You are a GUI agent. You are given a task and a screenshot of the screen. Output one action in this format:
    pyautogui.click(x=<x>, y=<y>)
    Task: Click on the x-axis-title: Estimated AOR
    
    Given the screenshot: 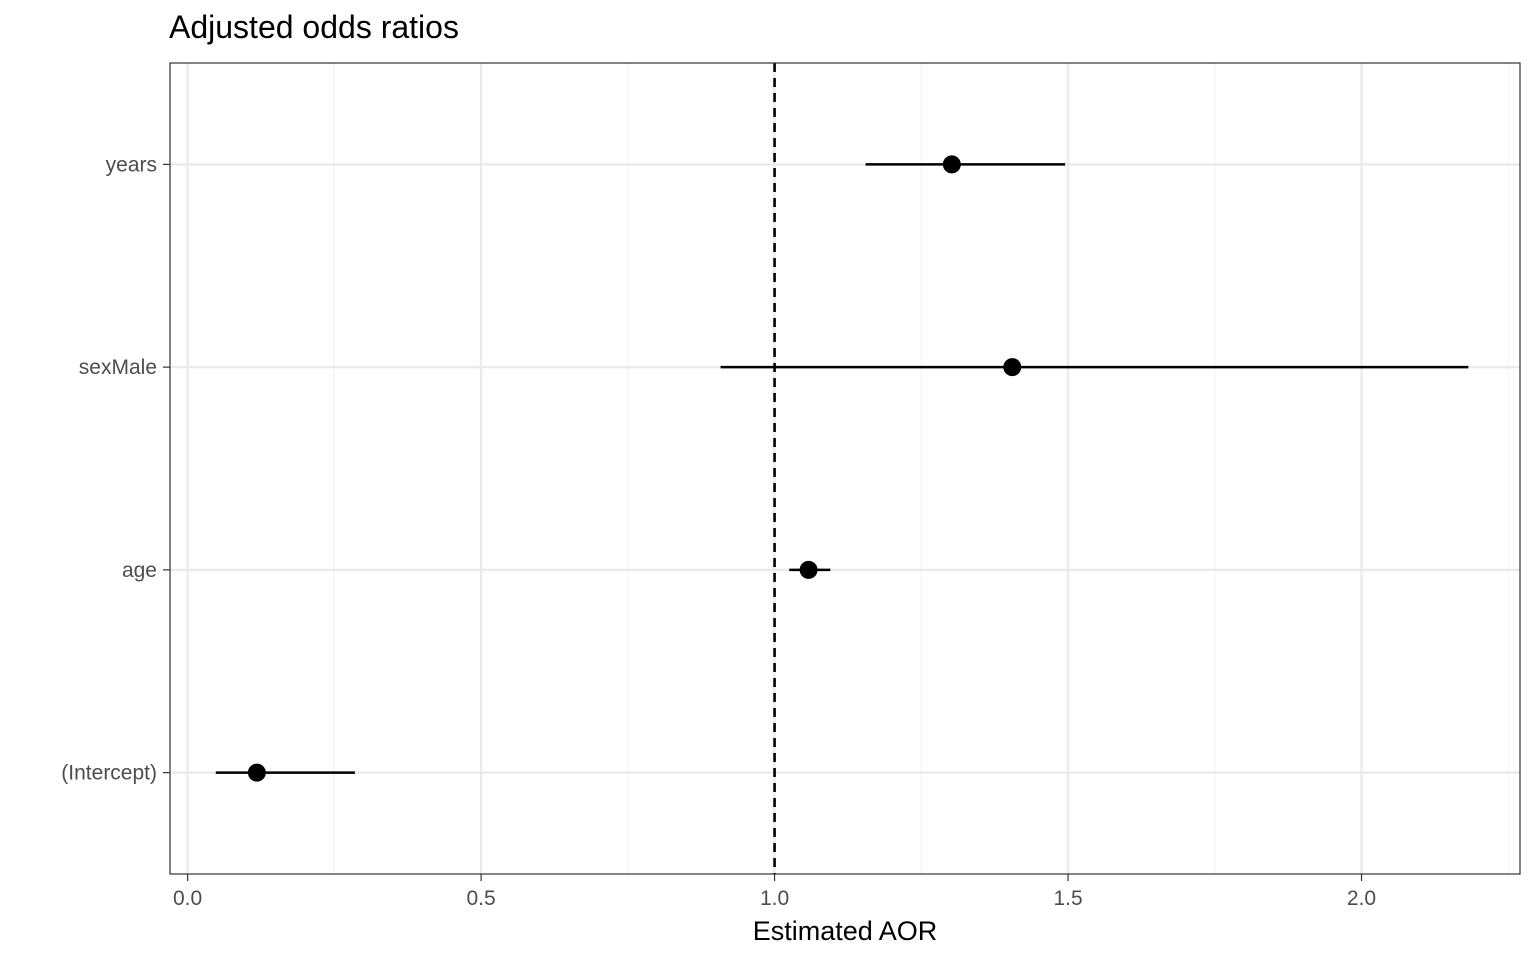 What is the action you would take?
    pyautogui.click(x=845, y=931)
    